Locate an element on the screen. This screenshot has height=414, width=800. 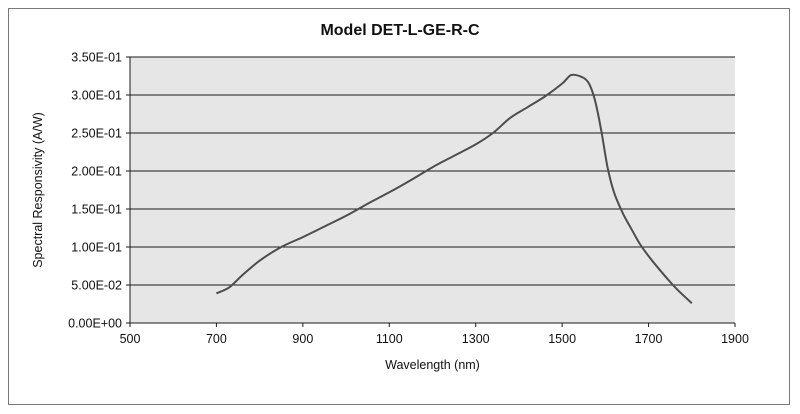
x-tick-label: 700 is located at coordinates (216, 339).